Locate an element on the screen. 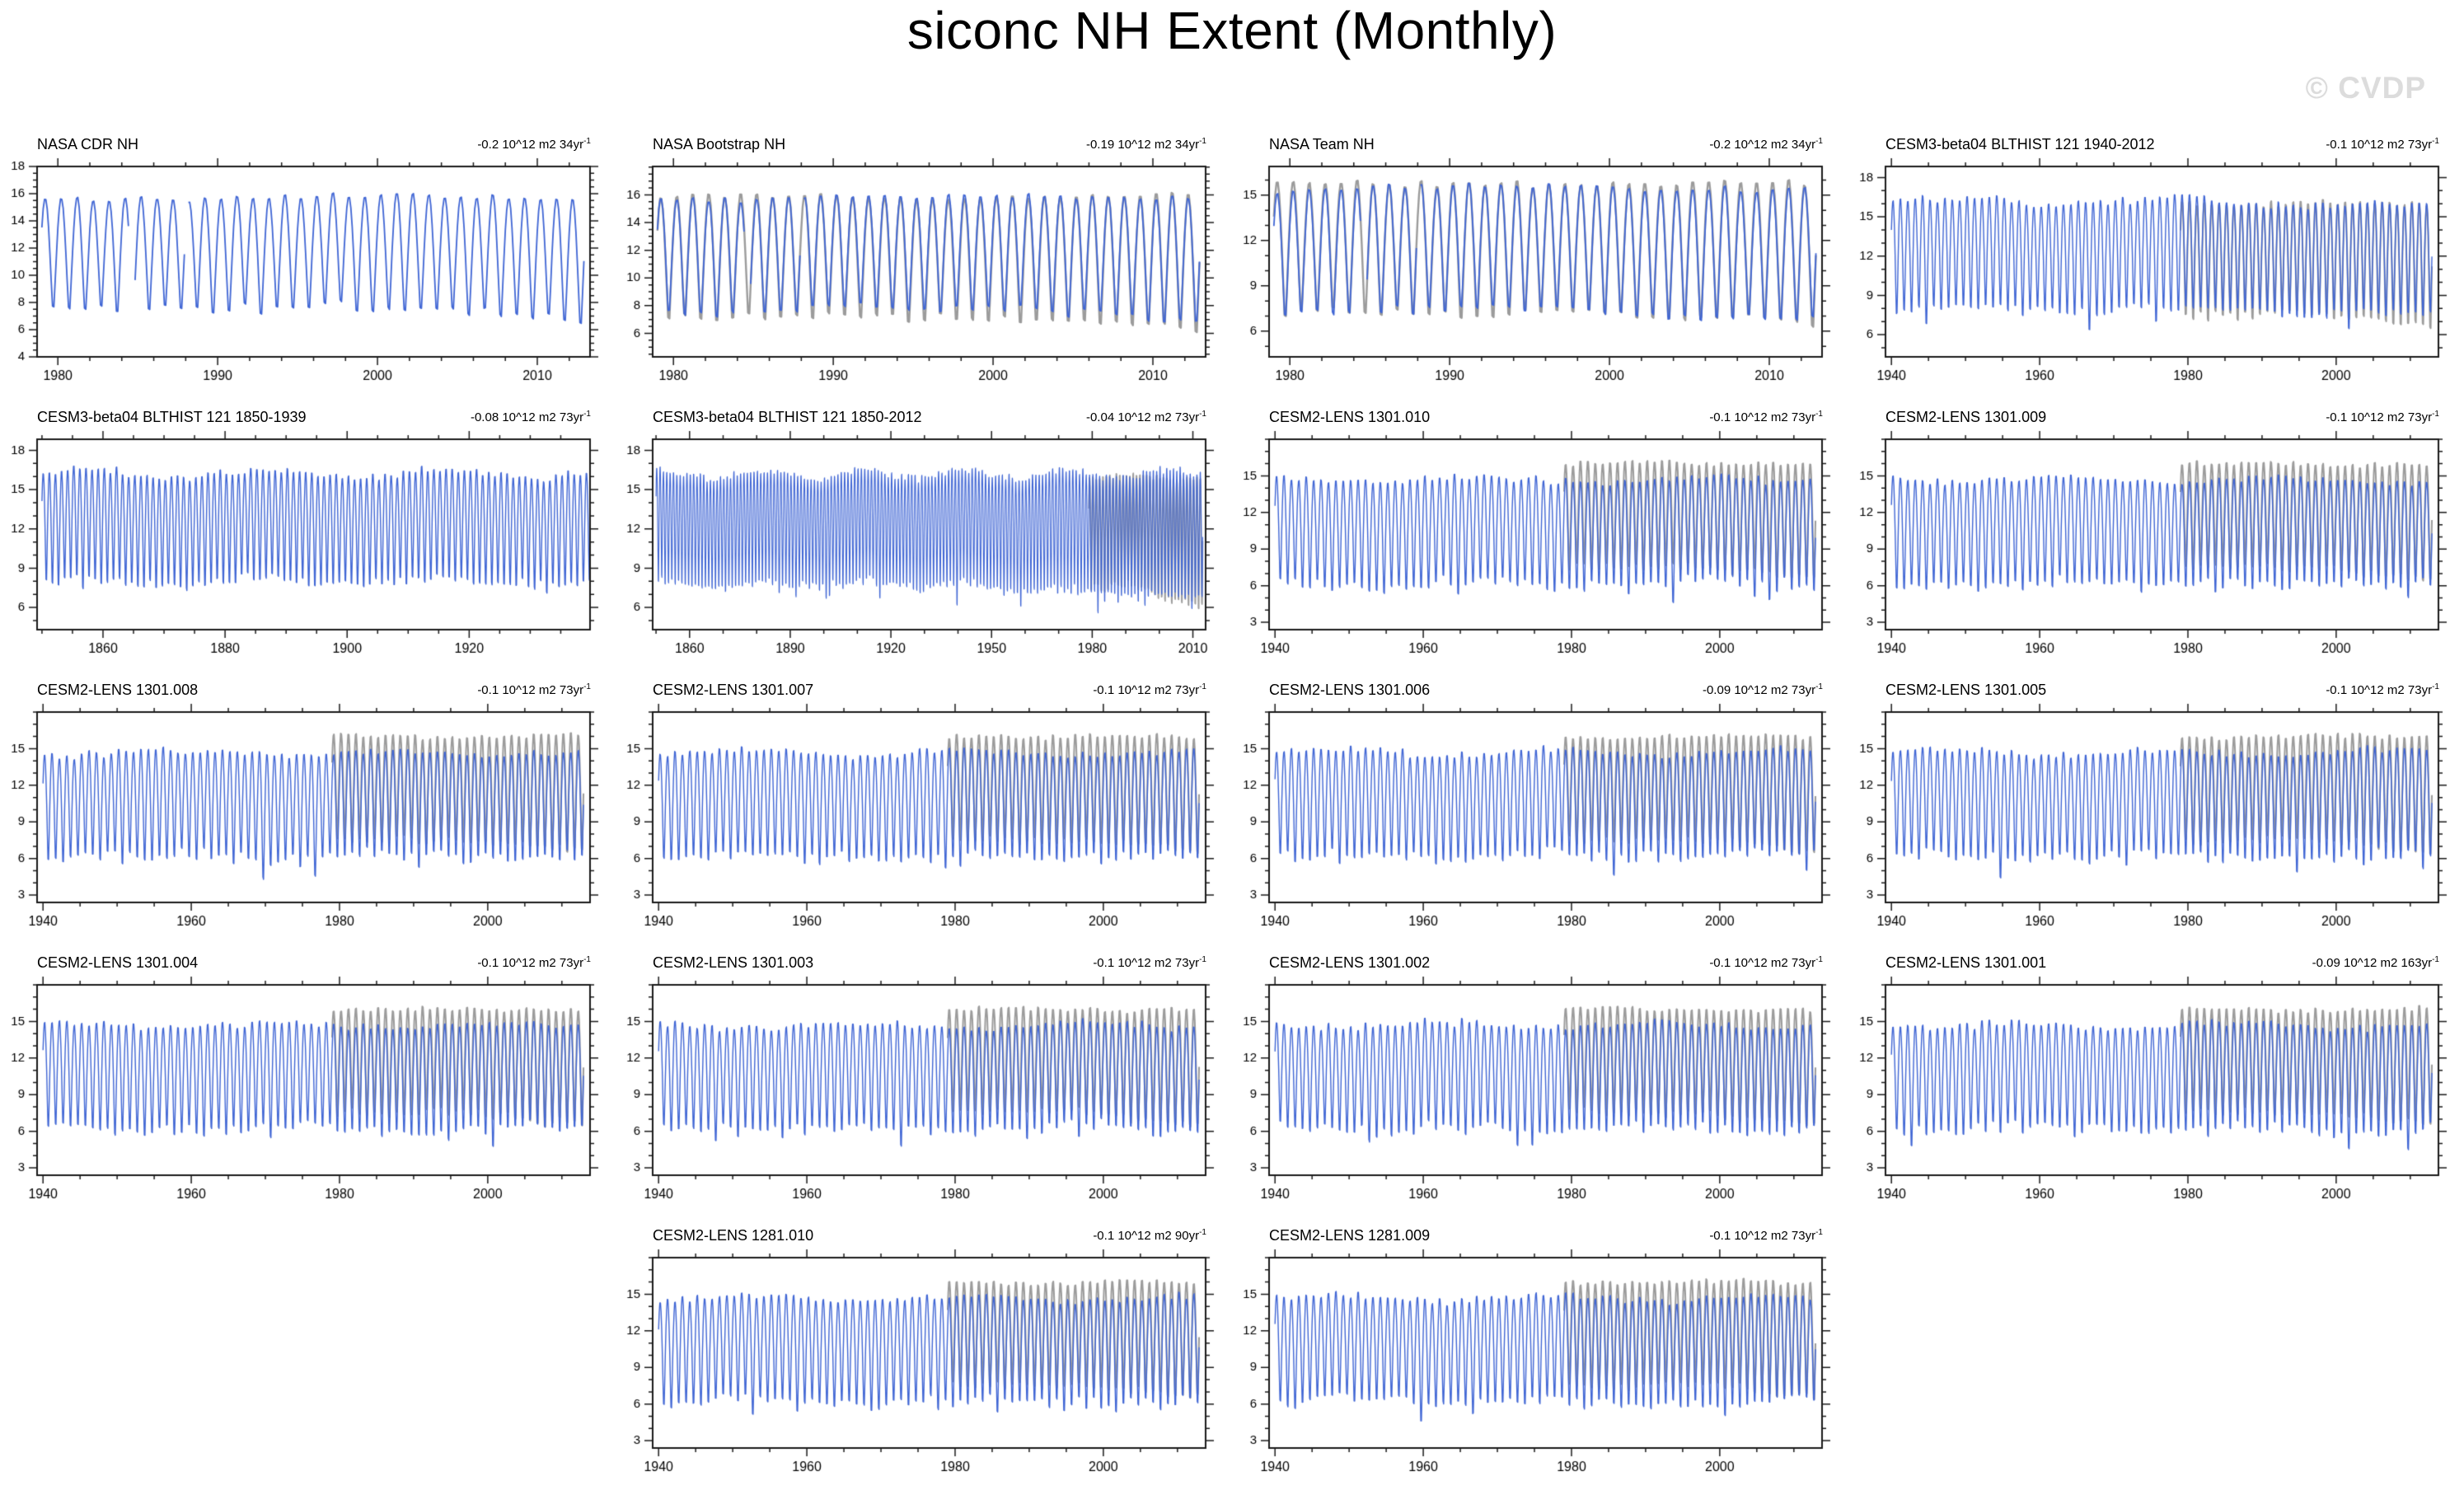  timeseries-panel: CESM2-LENS 1301.007 -0.1 10^12 m2 73yr-1 is located at coordinates (924, 805).